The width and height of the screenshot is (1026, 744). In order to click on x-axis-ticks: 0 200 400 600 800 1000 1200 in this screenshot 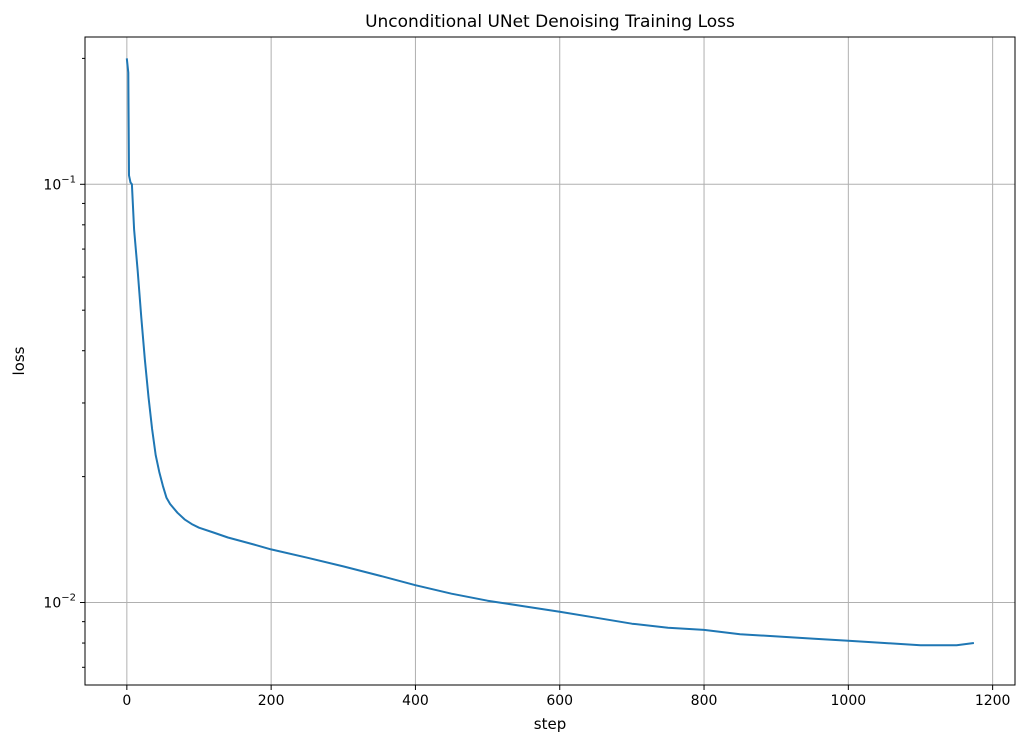, I will do `click(566, 697)`.